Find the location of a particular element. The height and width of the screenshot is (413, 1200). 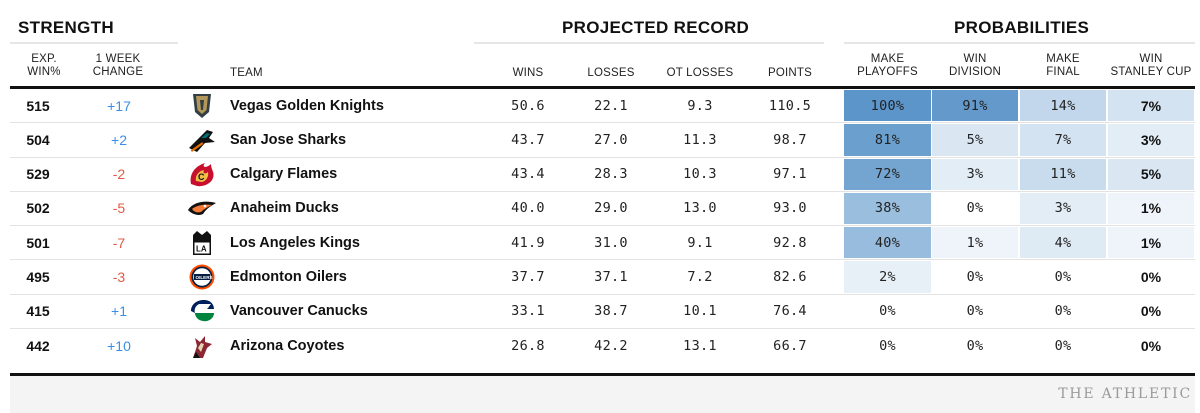

ot-losses-value: 11.3 is located at coordinates (700, 139).